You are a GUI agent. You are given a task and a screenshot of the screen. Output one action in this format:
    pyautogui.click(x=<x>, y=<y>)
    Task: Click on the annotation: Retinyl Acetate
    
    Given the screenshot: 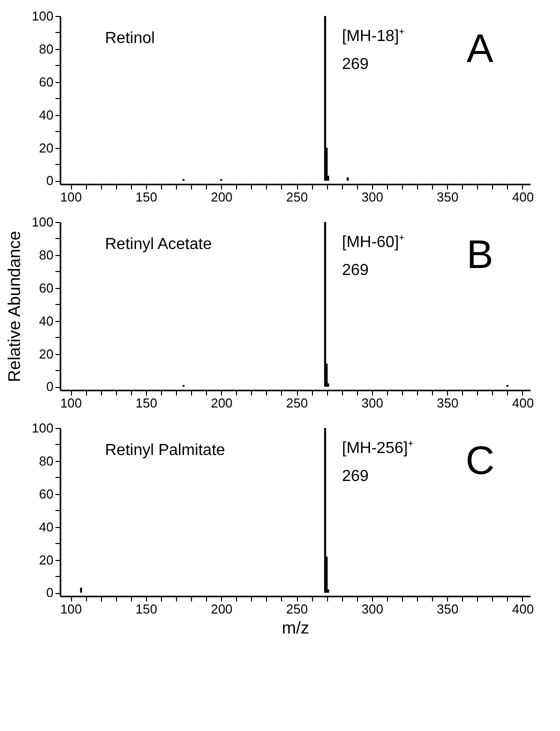 What is the action you would take?
    pyautogui.click(x=158, y=244)
    